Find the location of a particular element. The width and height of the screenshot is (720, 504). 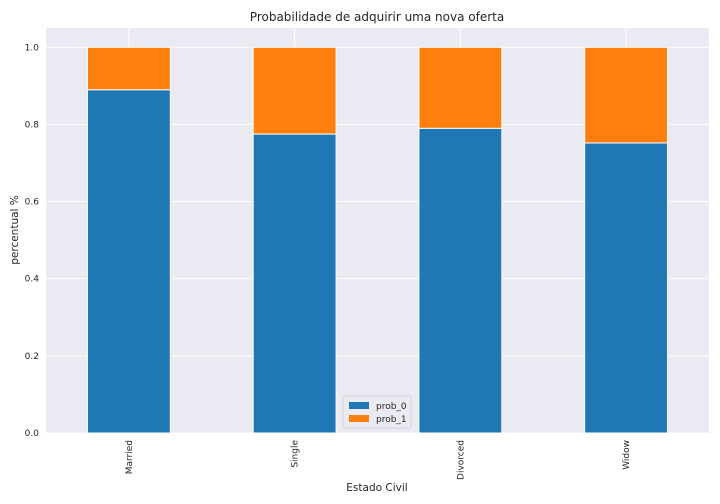

x-axis-ticks: Married Single Divorced Widow is located at coordinates (378, 460).